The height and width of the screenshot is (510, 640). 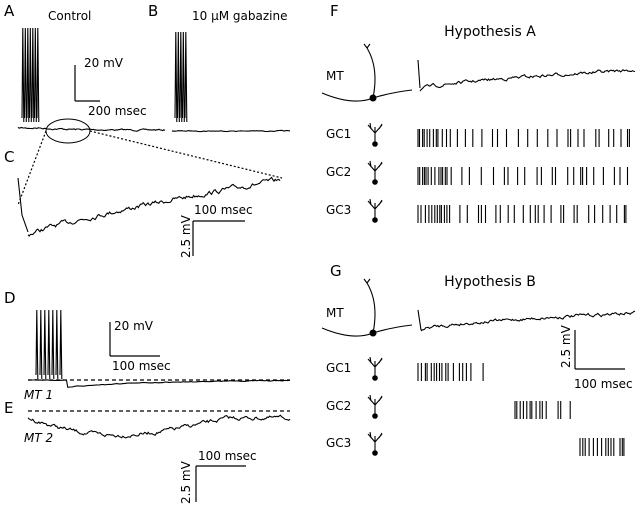 I want to click on panel-label: F, so click(x=334, y=11).